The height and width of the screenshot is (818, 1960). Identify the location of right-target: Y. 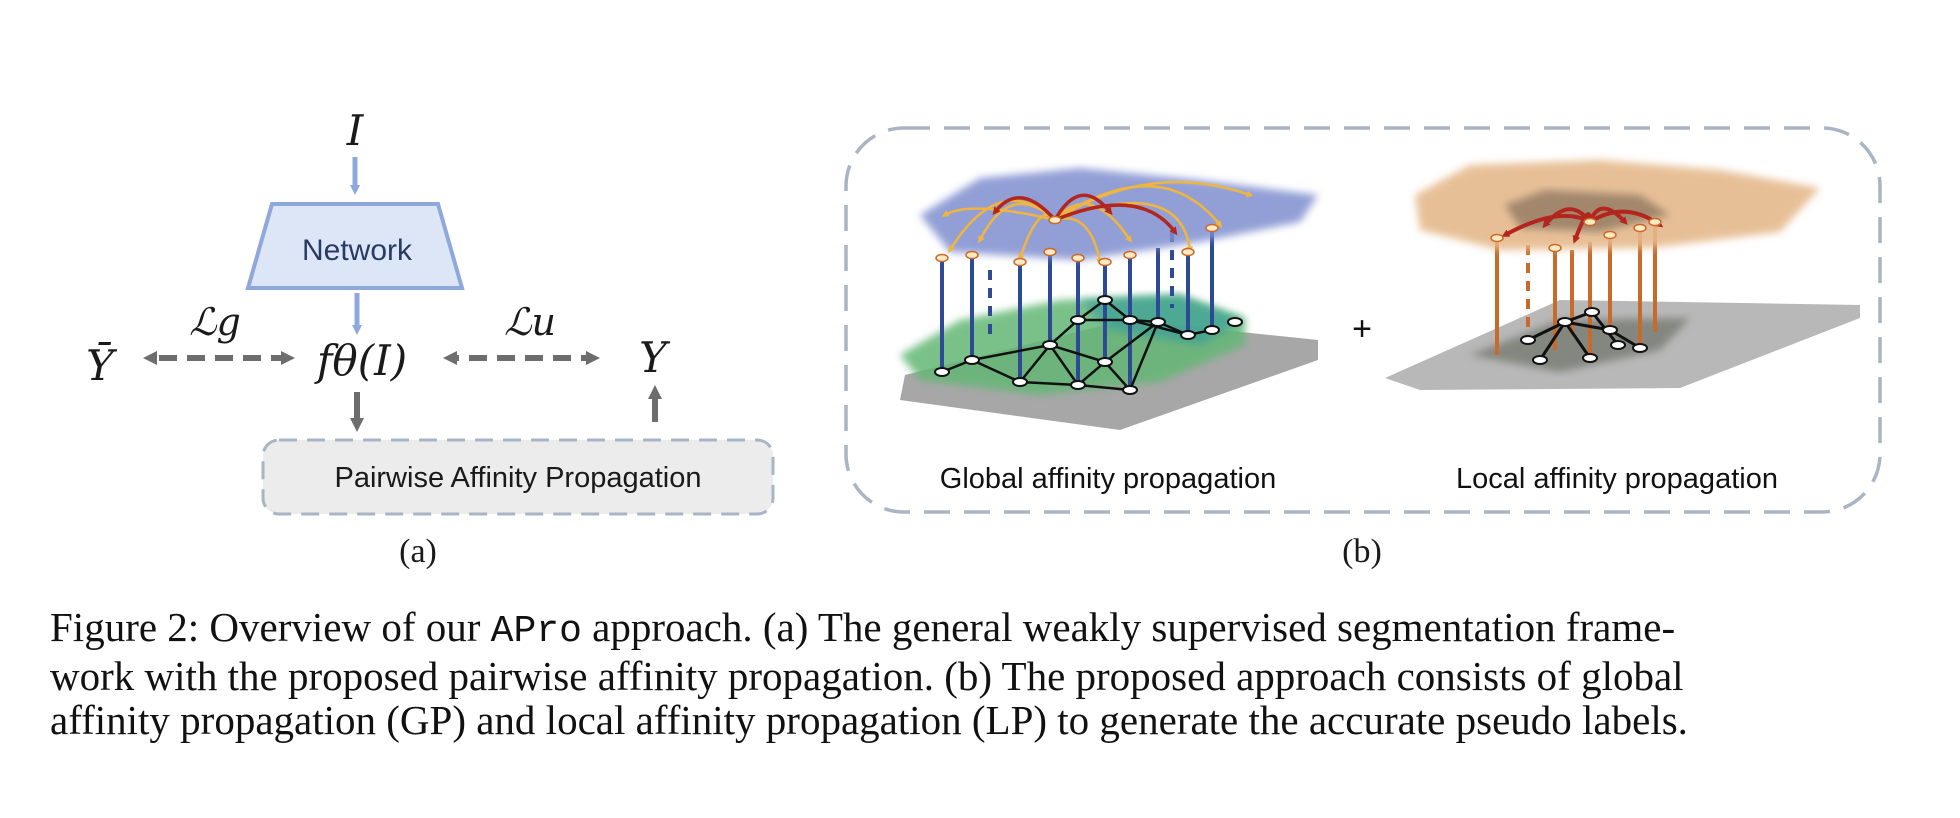
(655, 357).